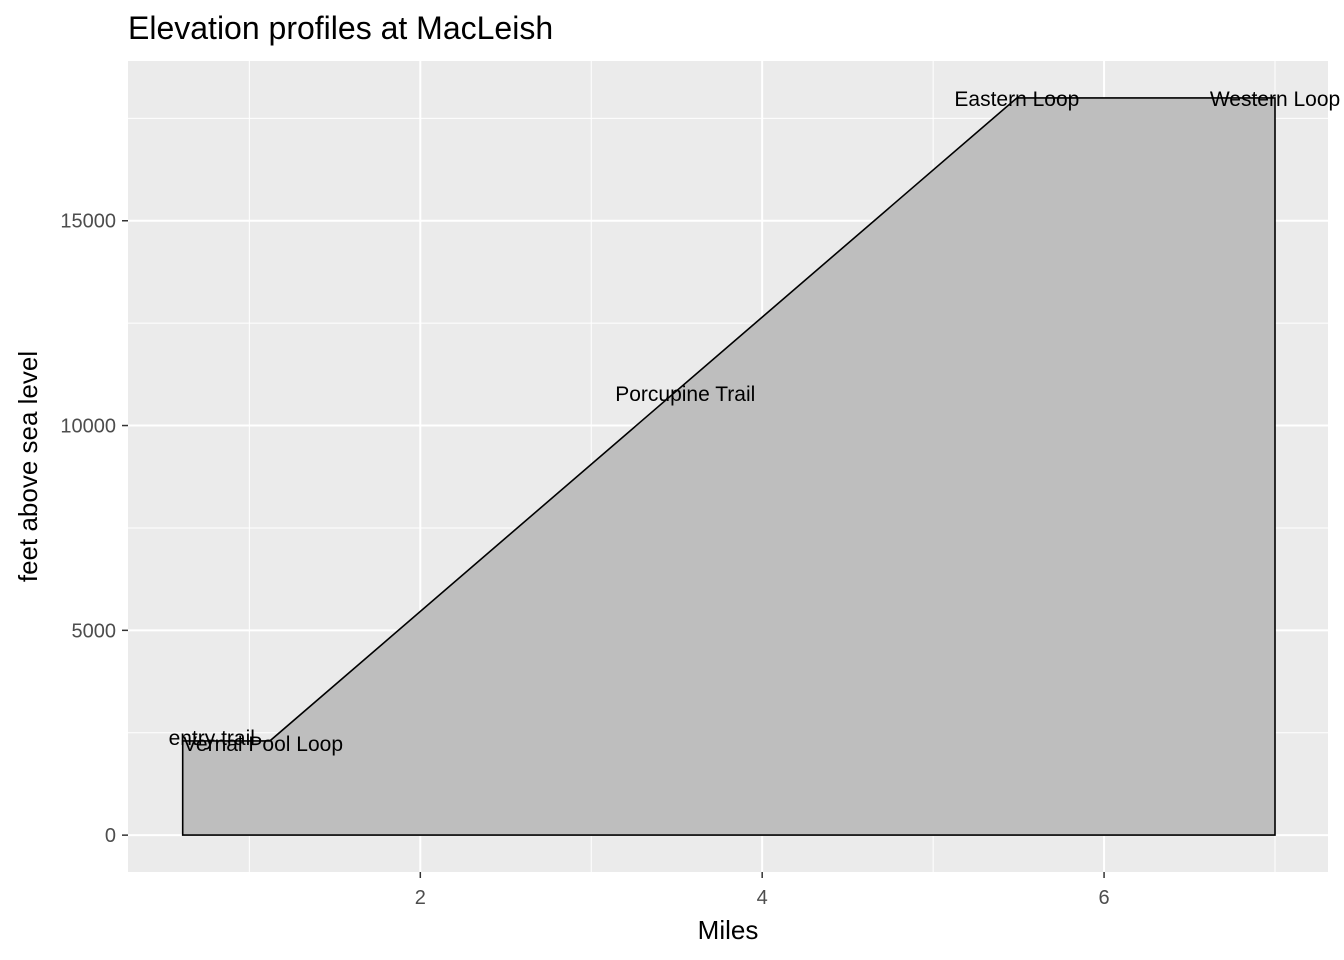  I want to click on y-tick-label: 0, so click(110, 836).